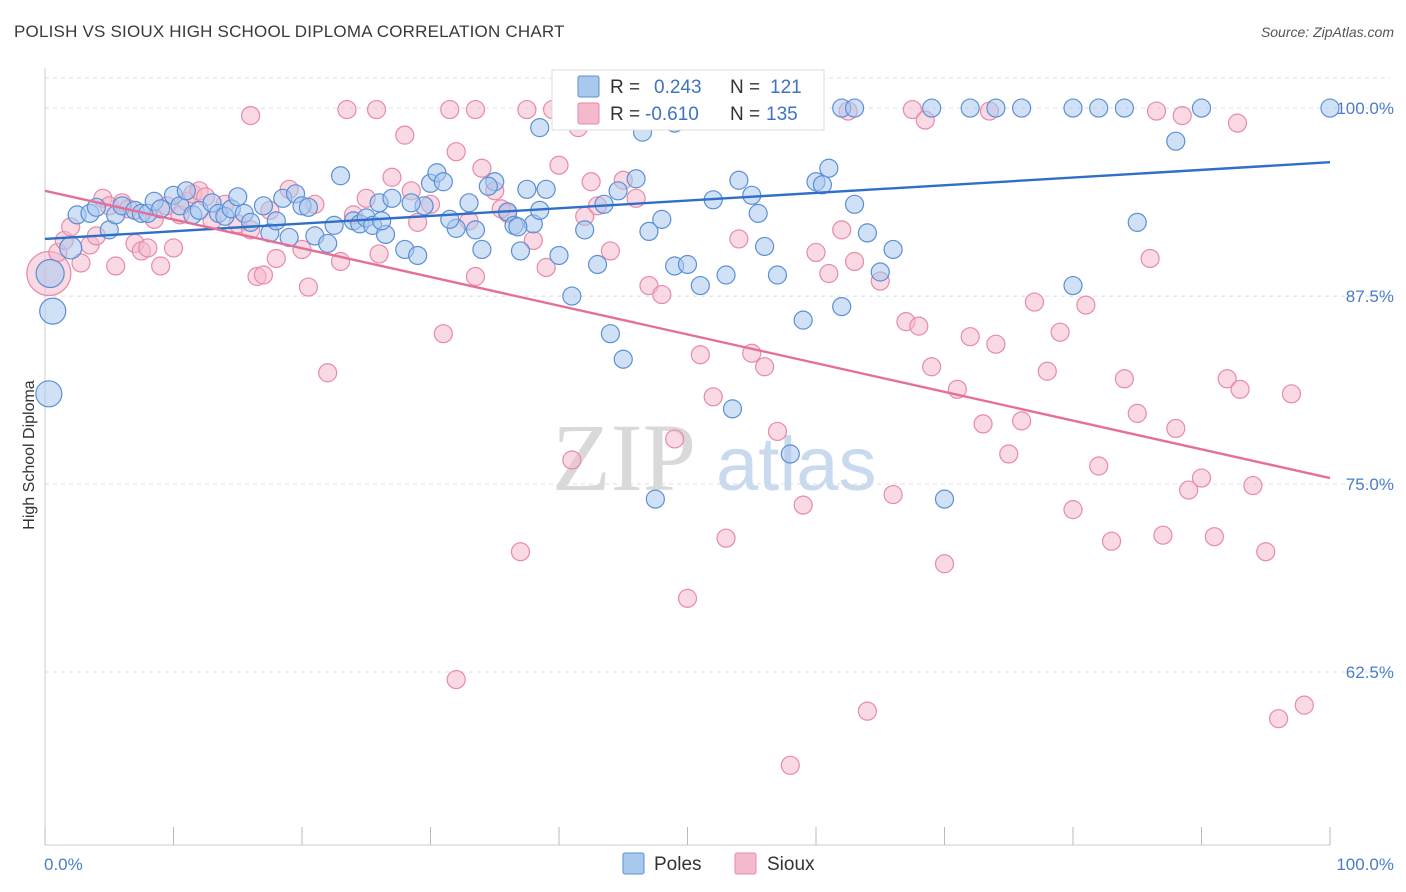 The image size is (1406, 892). Describe the element at coordinates (1365, 864) in the screenshot. I see `x-tick-max: 100.0%` at that location.